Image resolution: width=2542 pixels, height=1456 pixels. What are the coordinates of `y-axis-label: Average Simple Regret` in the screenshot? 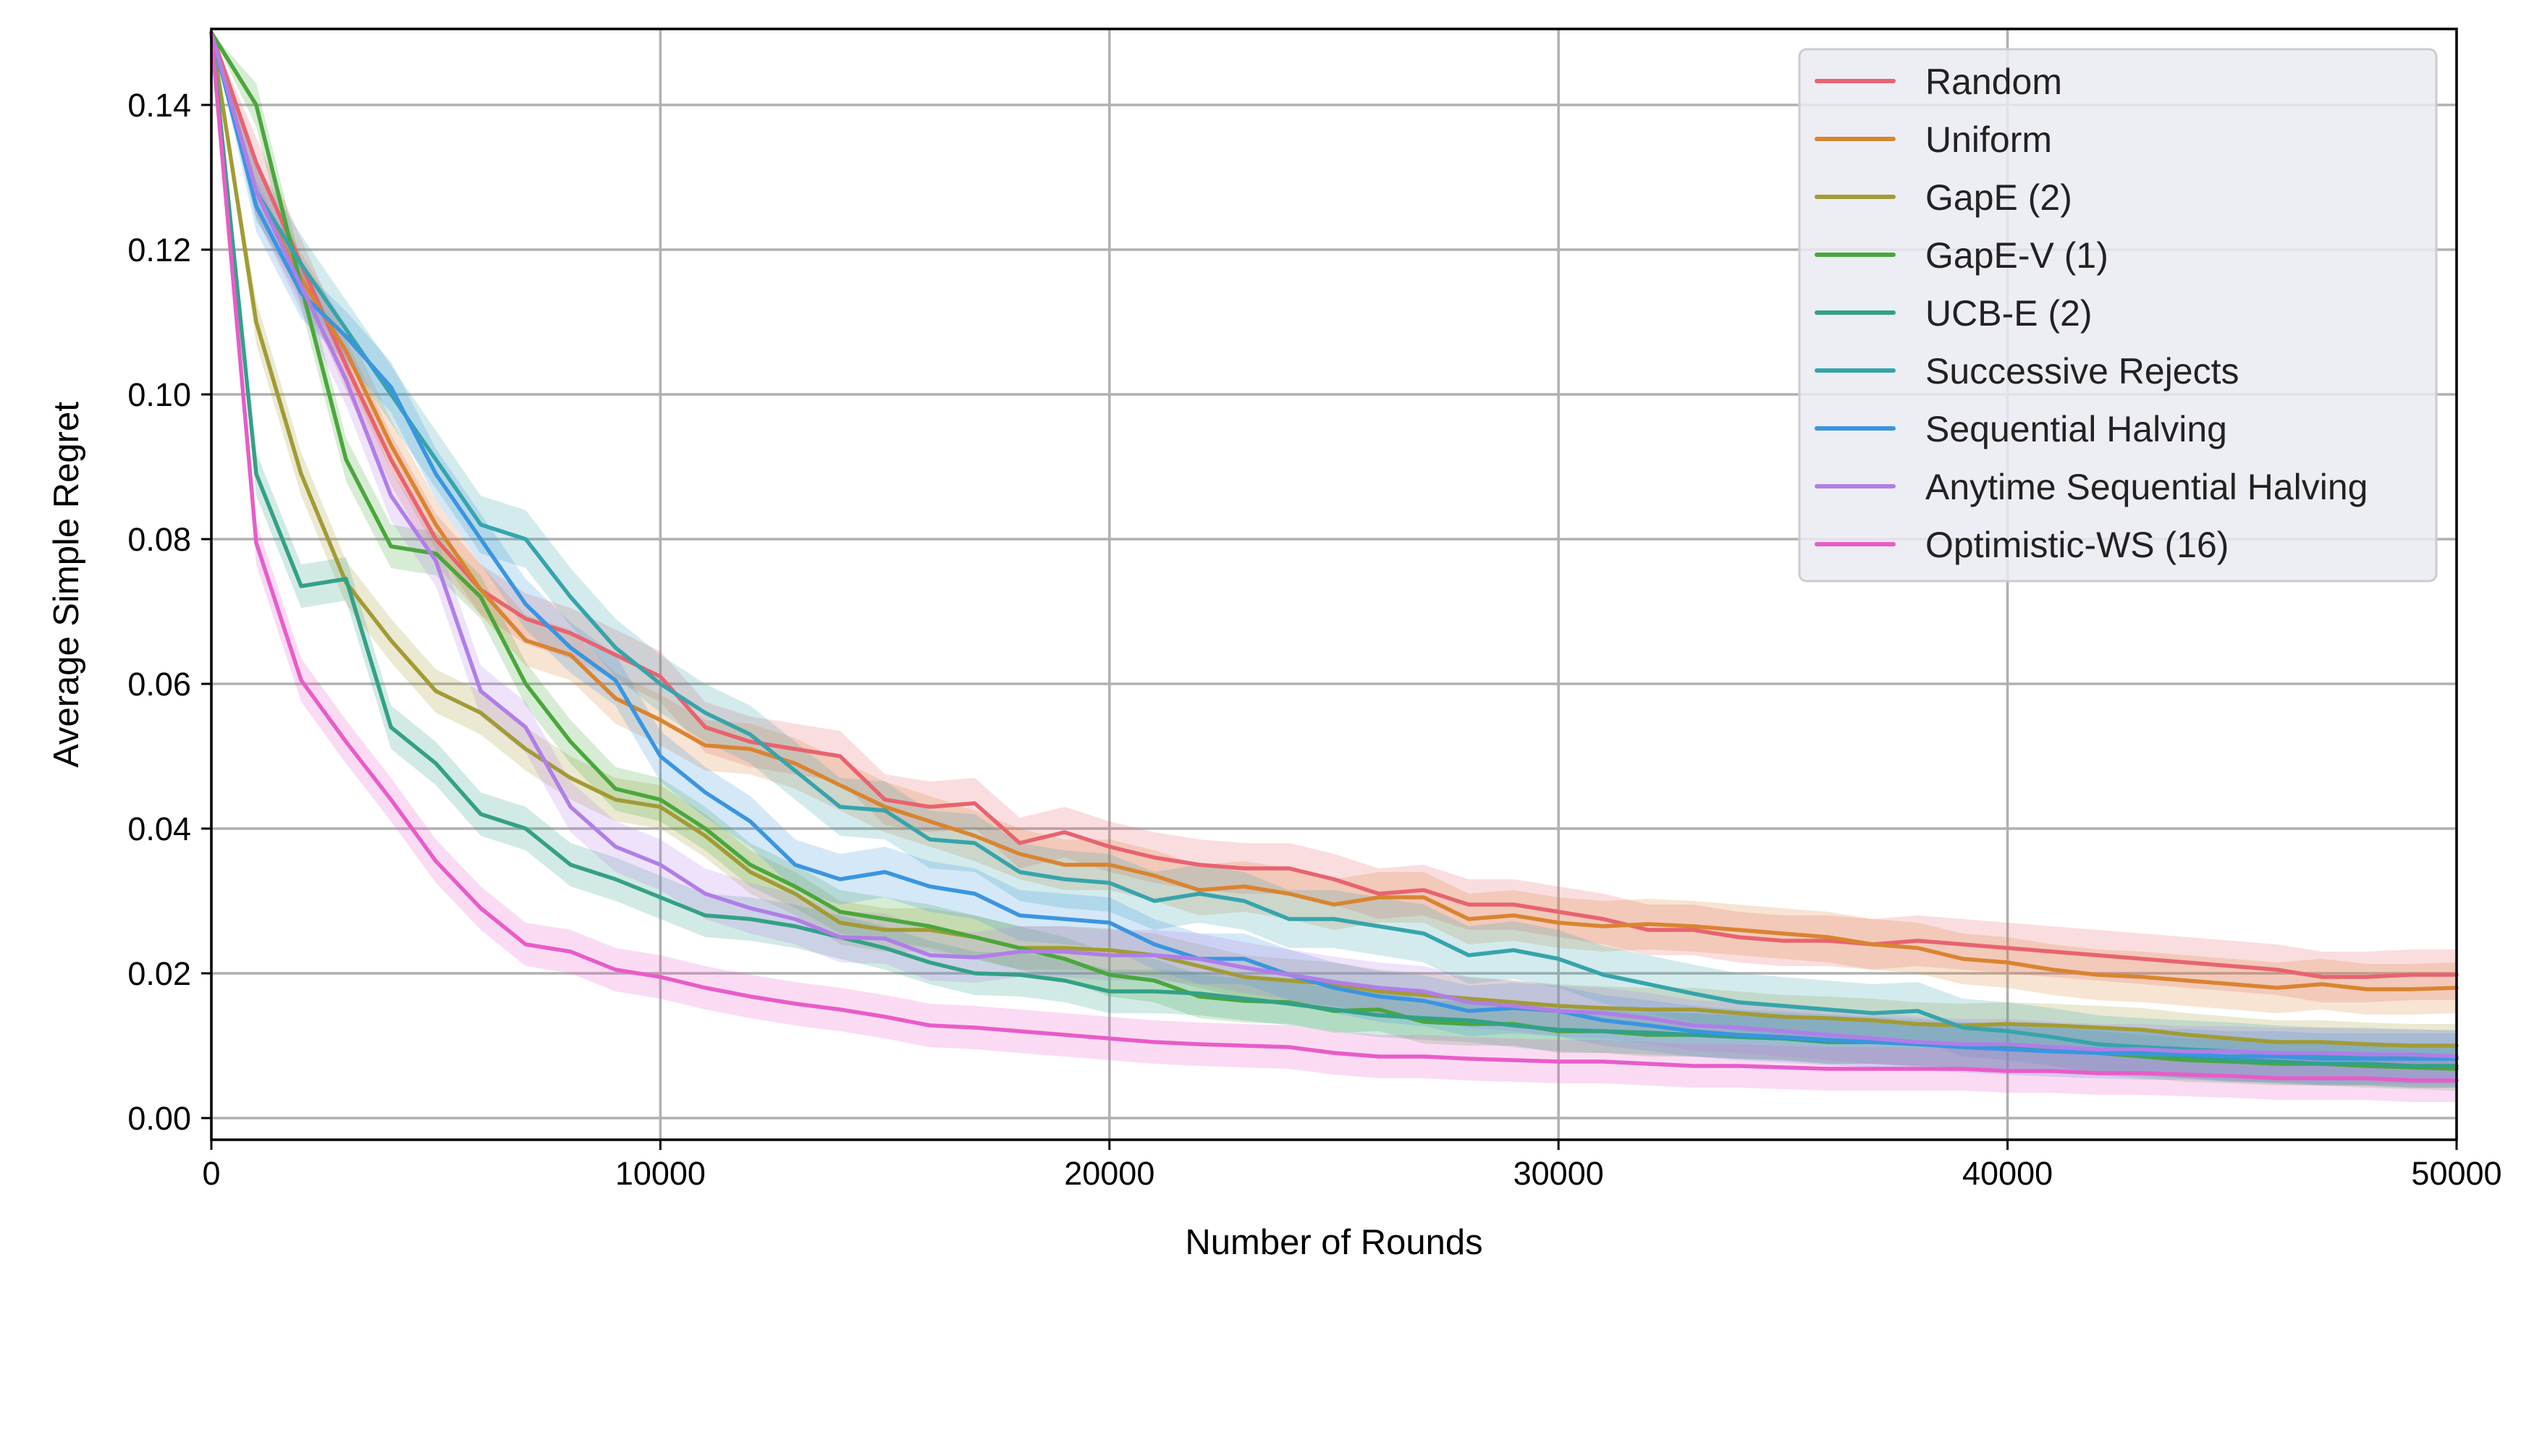 It's located at (66, 585).